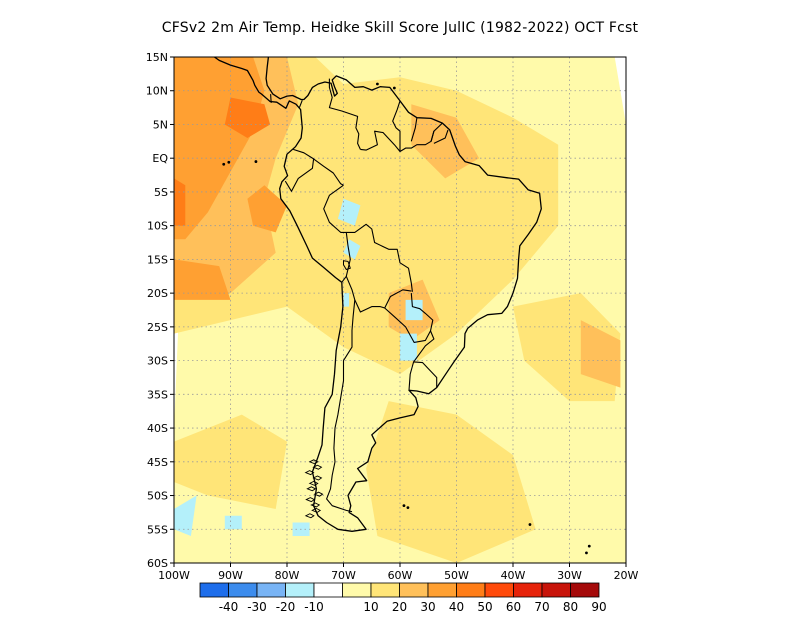 Image resolution: width=800 pixels, height=618 pixels. I want to click on lat-label: 40S, so click(157, 428).